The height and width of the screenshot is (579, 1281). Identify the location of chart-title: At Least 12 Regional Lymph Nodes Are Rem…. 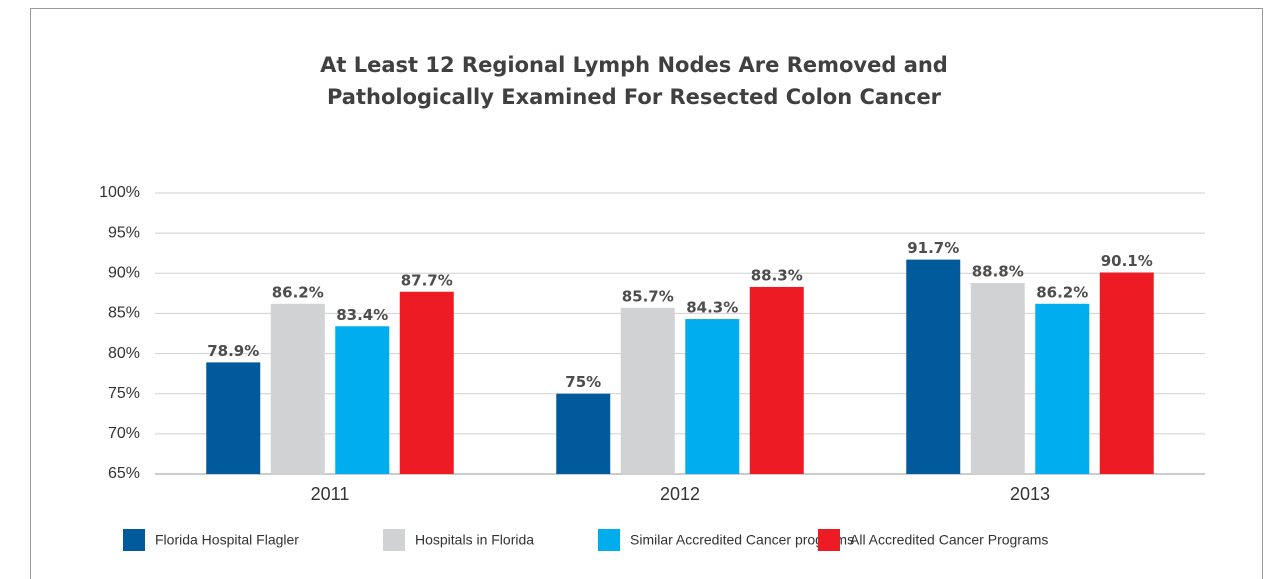
(634, 65).